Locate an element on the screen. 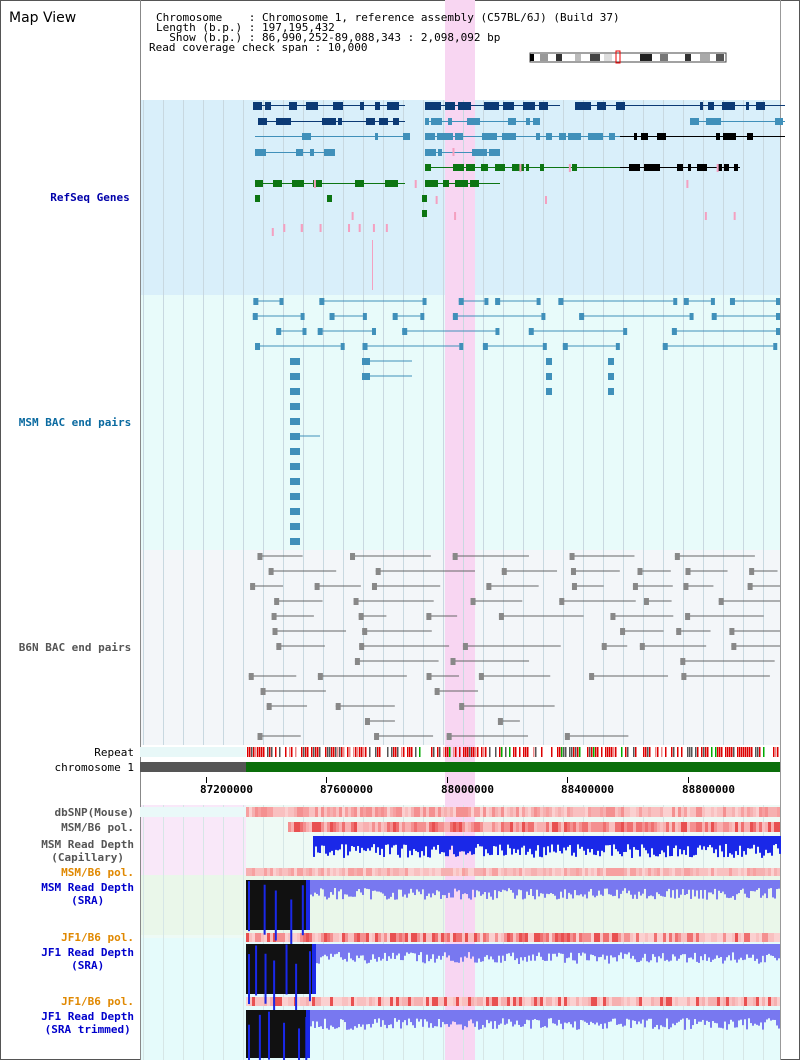 The width and height of the screenshot is (800, 1060). msm-depth-capillary-track-label: MSM Read Depth (Capillary) is located at coordinates (87, 851).